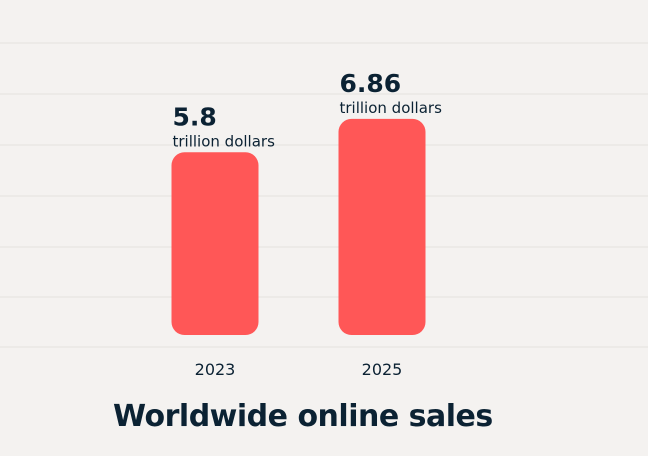 The height and width of the screenshot is (456, 648). Describe the element at coordinates (215, 243) in the screenshot. I see `bar-2023` at that location.